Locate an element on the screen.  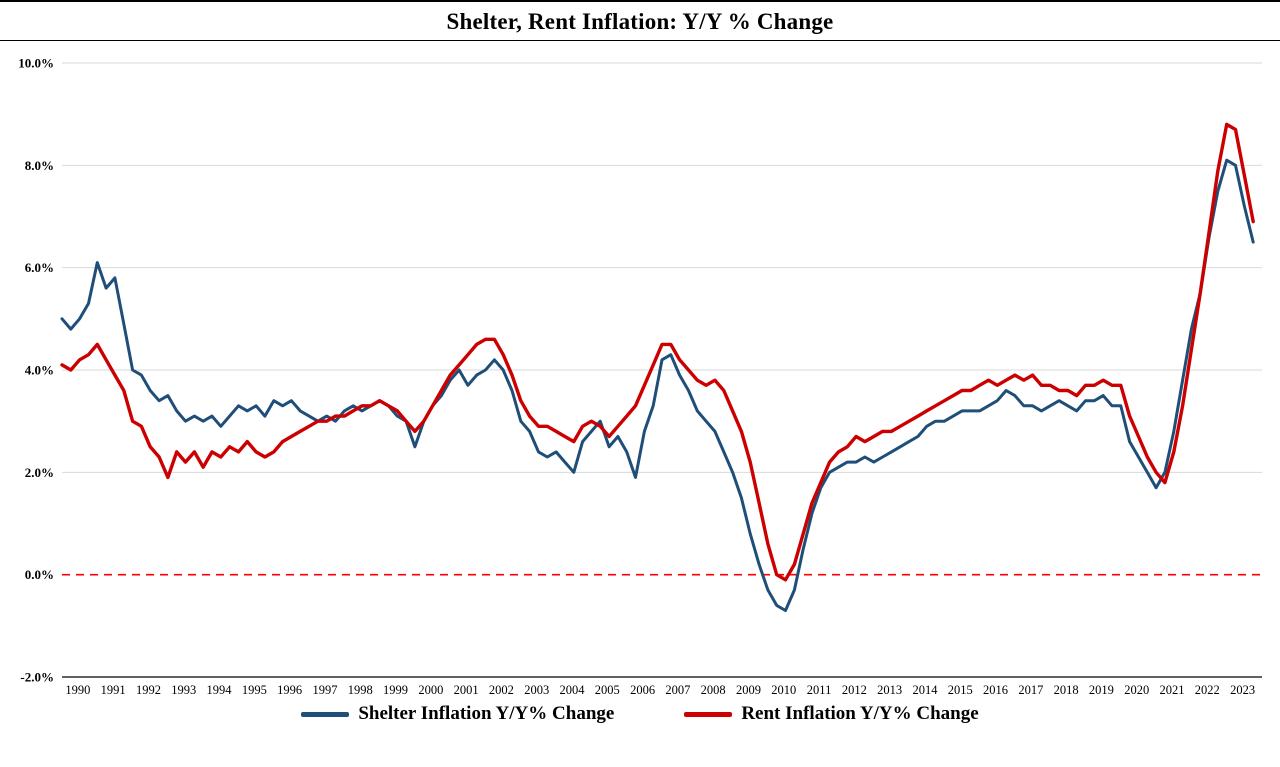
x-tick-label: 1999 is located at coordinates (395, 690).